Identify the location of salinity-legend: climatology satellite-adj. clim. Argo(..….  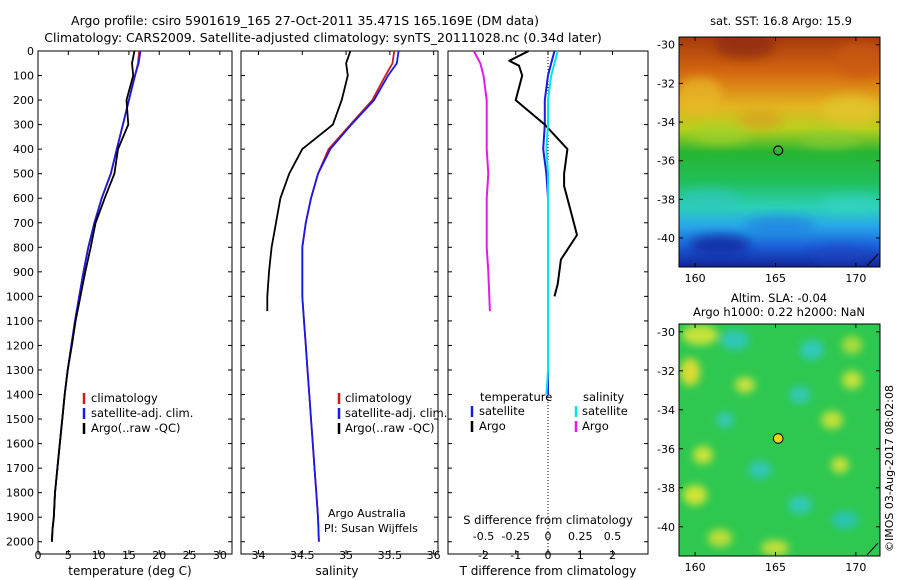
(392, 413).